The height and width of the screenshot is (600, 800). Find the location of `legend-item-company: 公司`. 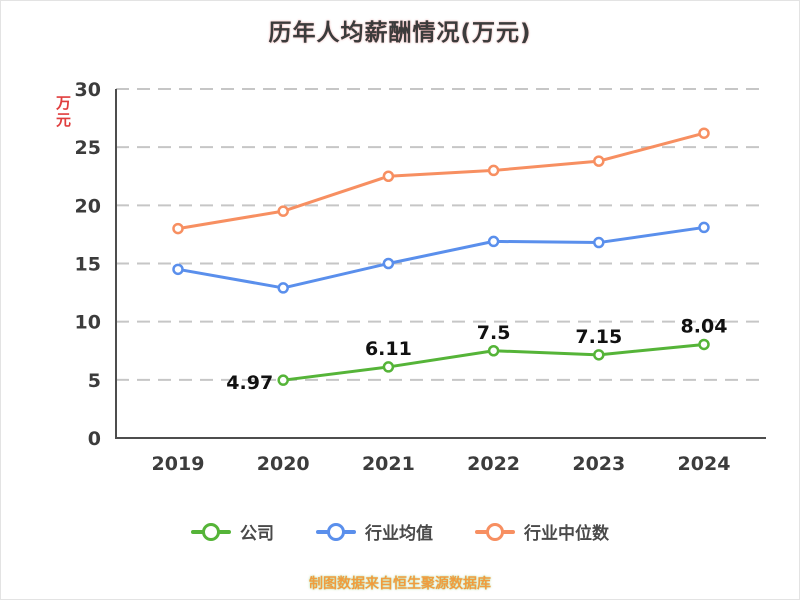

legend-item-company: 公司 is located at coordinates (232, 531).